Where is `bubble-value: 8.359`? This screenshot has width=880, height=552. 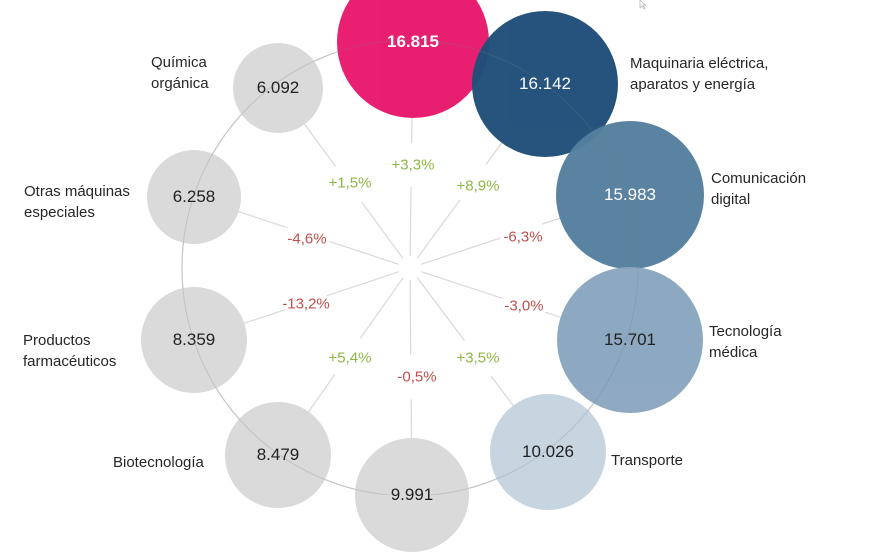
bubble-value: 8.359 is located at coordinates (194, 339).